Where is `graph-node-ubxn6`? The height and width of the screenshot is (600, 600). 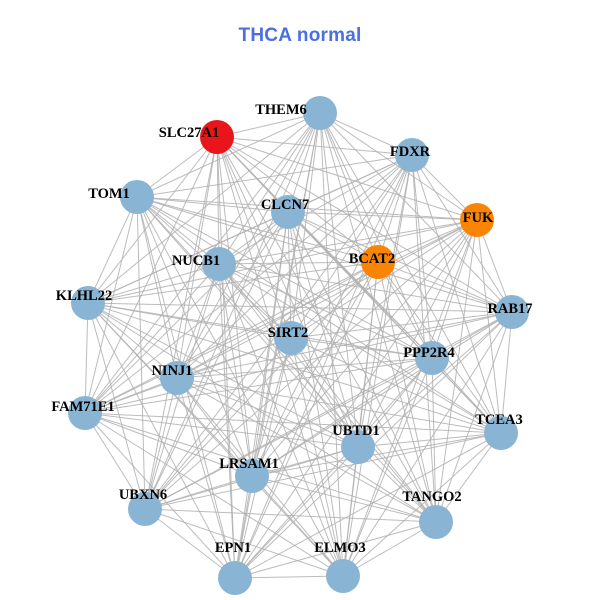
graph-node-ubxn6 is located at coordinates (145, 509).